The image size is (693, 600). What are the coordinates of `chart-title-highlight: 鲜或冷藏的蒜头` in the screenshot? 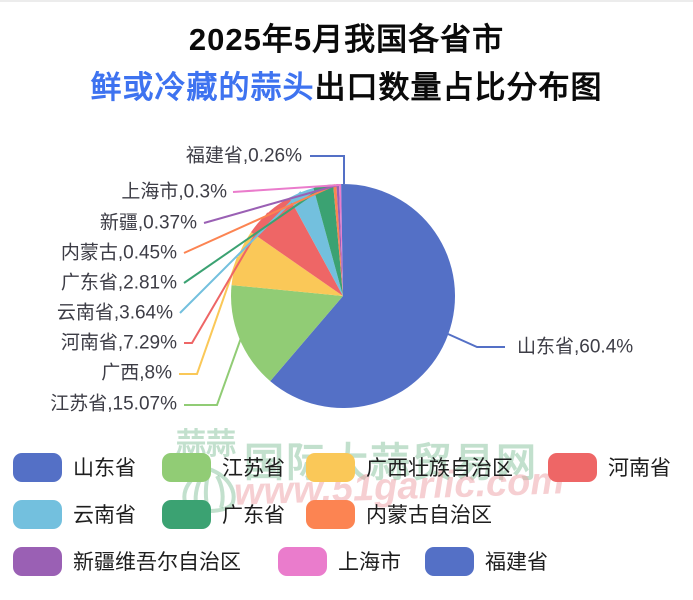 It's located at (202, 87).